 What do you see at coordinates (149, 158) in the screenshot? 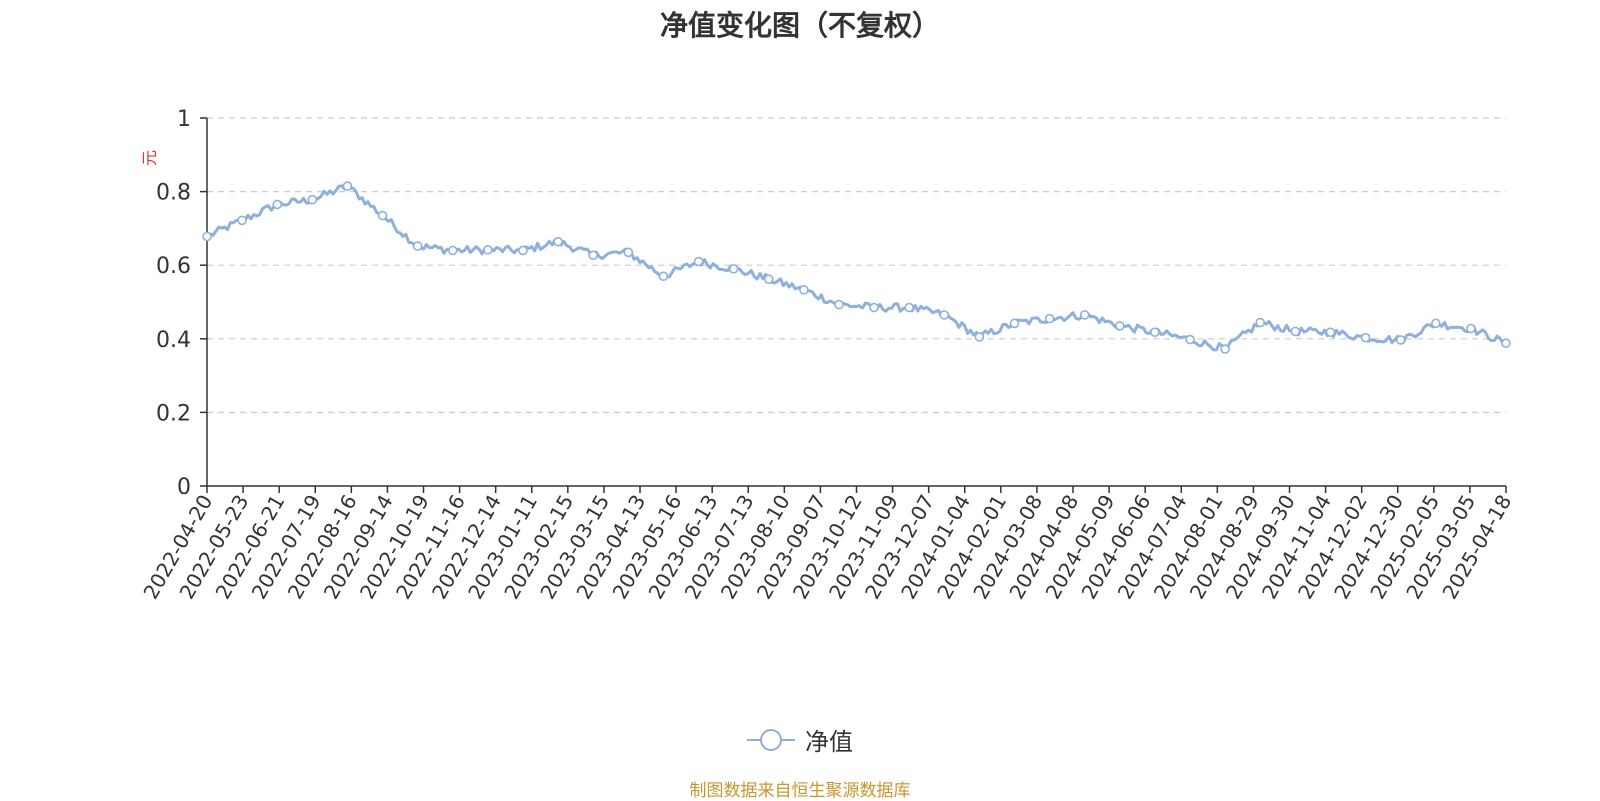
I see `y-axis-label: 元` at bounding box center [149, 158].